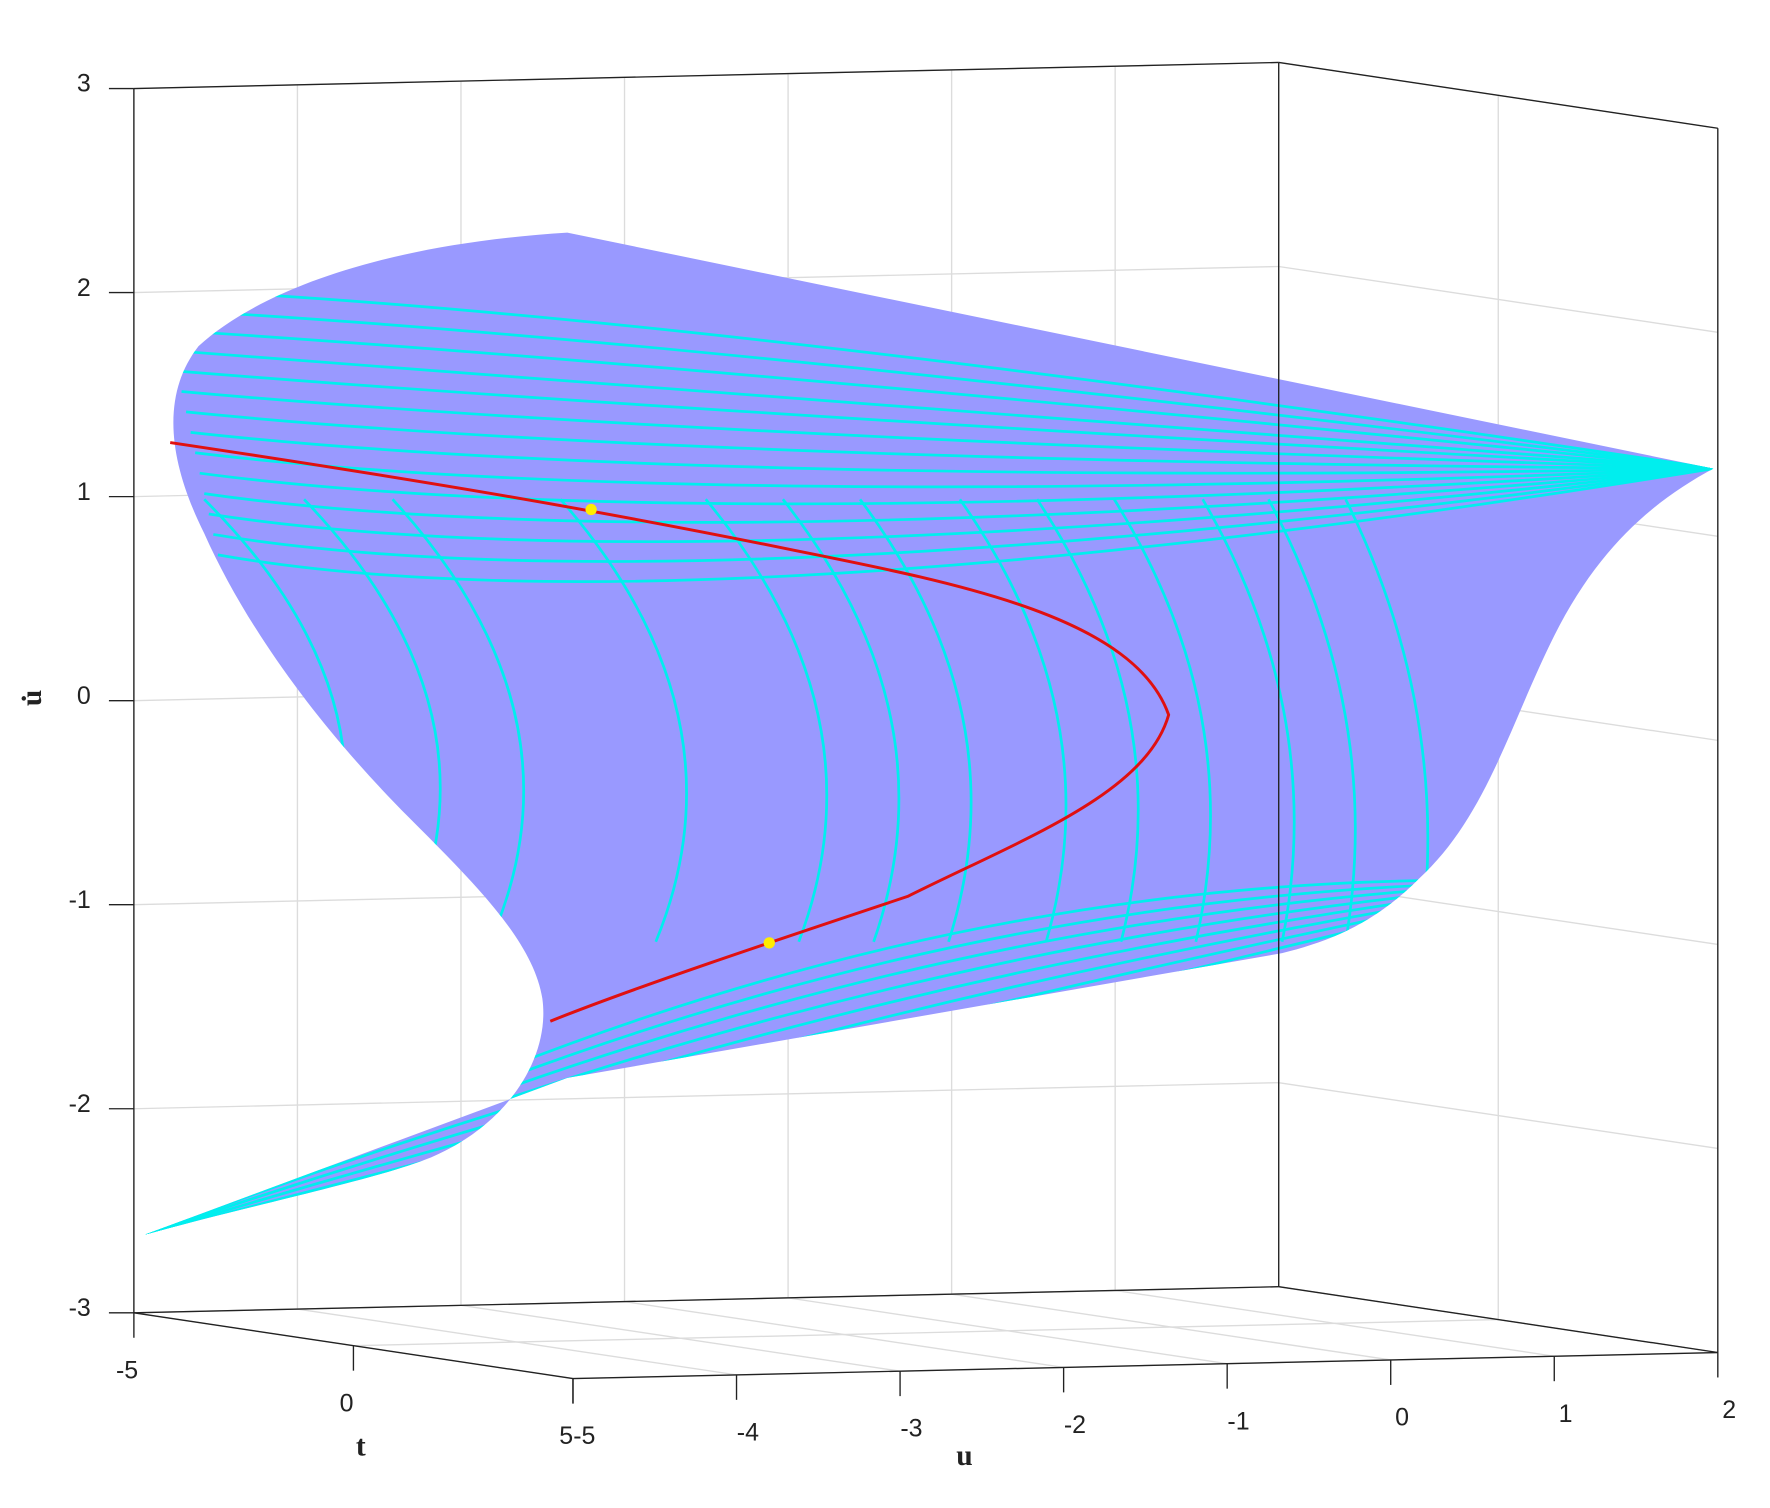 The height and width of the screenshot is (1508, 1770). I want to click on x-tick-label: 2, so click(1729, 1410).